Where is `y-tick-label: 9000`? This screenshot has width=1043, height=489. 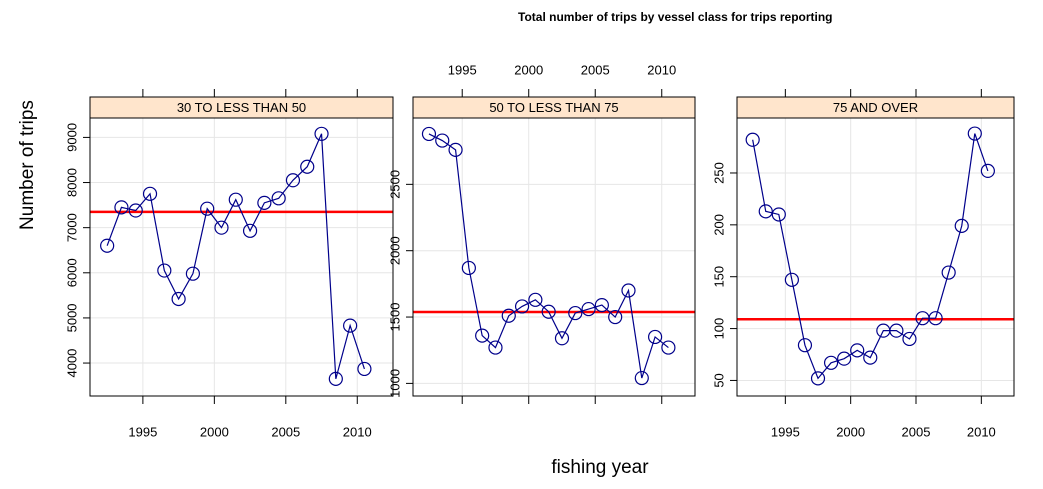
y-tick-label: 9000 is located at coordinates (71, 137).